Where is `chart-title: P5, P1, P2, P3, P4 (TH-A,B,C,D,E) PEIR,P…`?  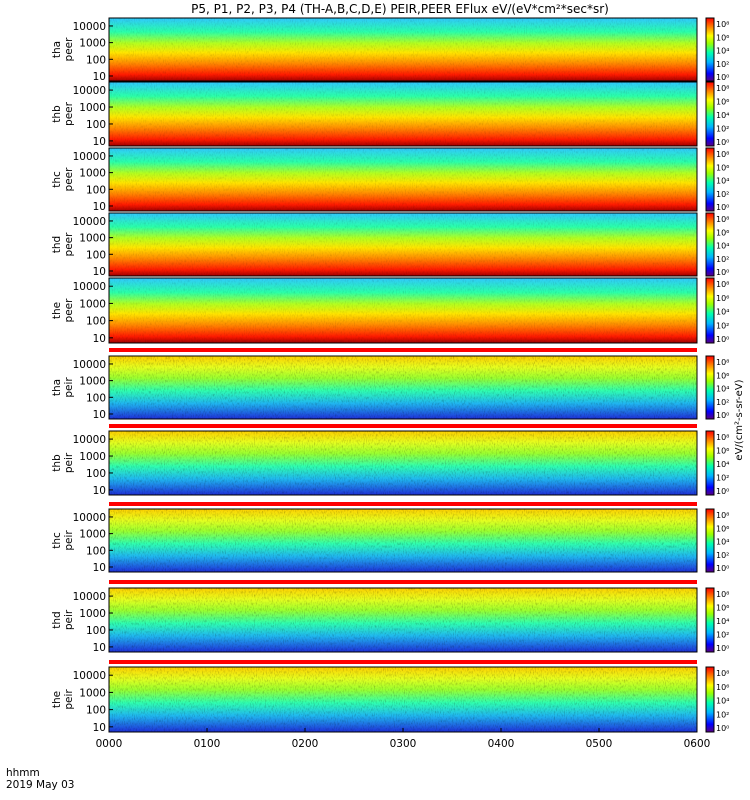
chart-title: P5, P1, P2, P3, P4 (TH-A,B,C,D,E) PEIR,P… is located at coordinates (400, 9).